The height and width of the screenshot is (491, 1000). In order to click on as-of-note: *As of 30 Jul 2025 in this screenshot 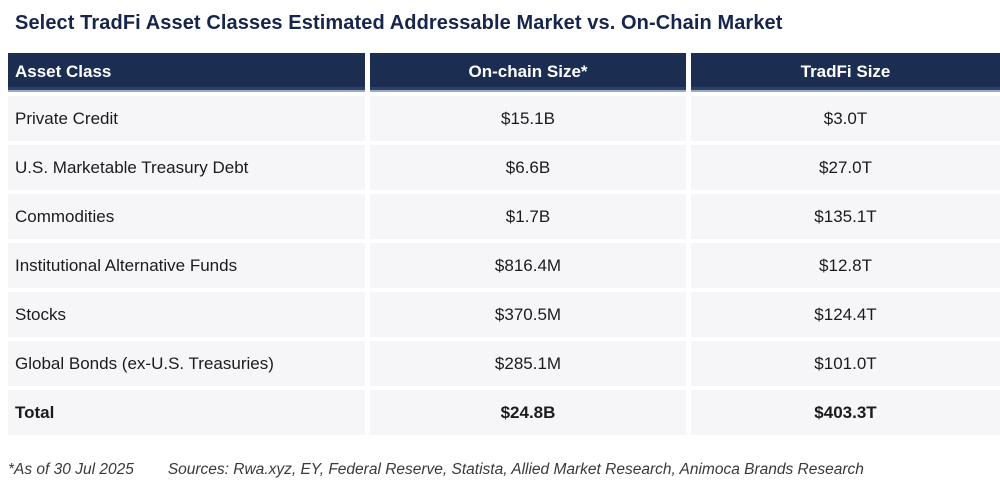, I will do `click(71, 469)`.